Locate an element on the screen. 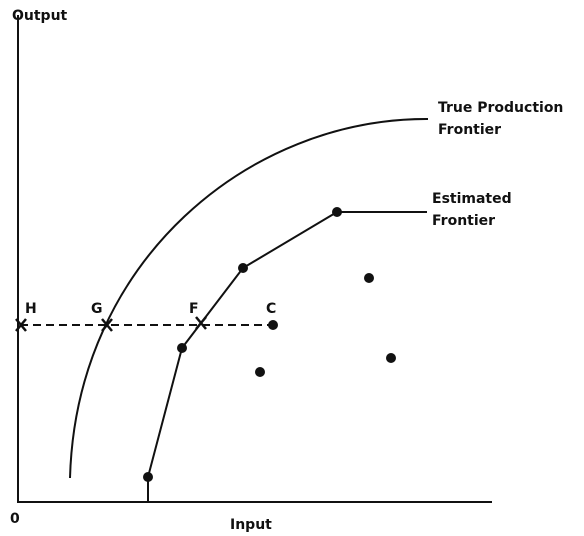  point-label: F is located at coordinates (194, 309).